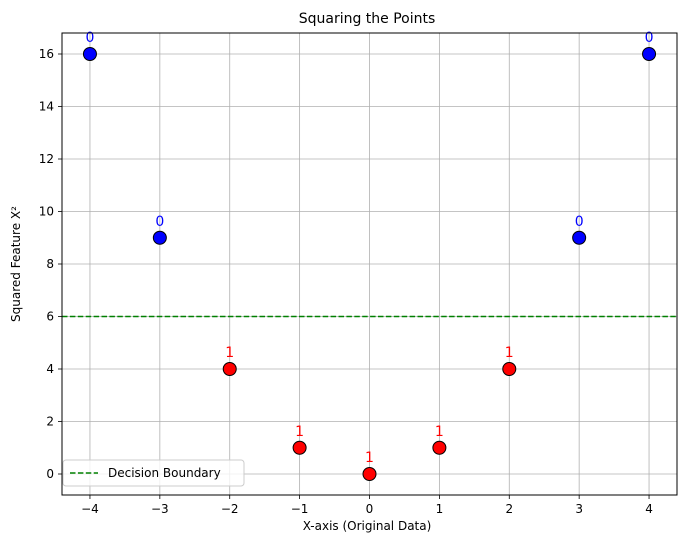 This screenshot has height=547, width=687. I want to click on x-axis-label: X-axis (Original Data), so click(367, 526).